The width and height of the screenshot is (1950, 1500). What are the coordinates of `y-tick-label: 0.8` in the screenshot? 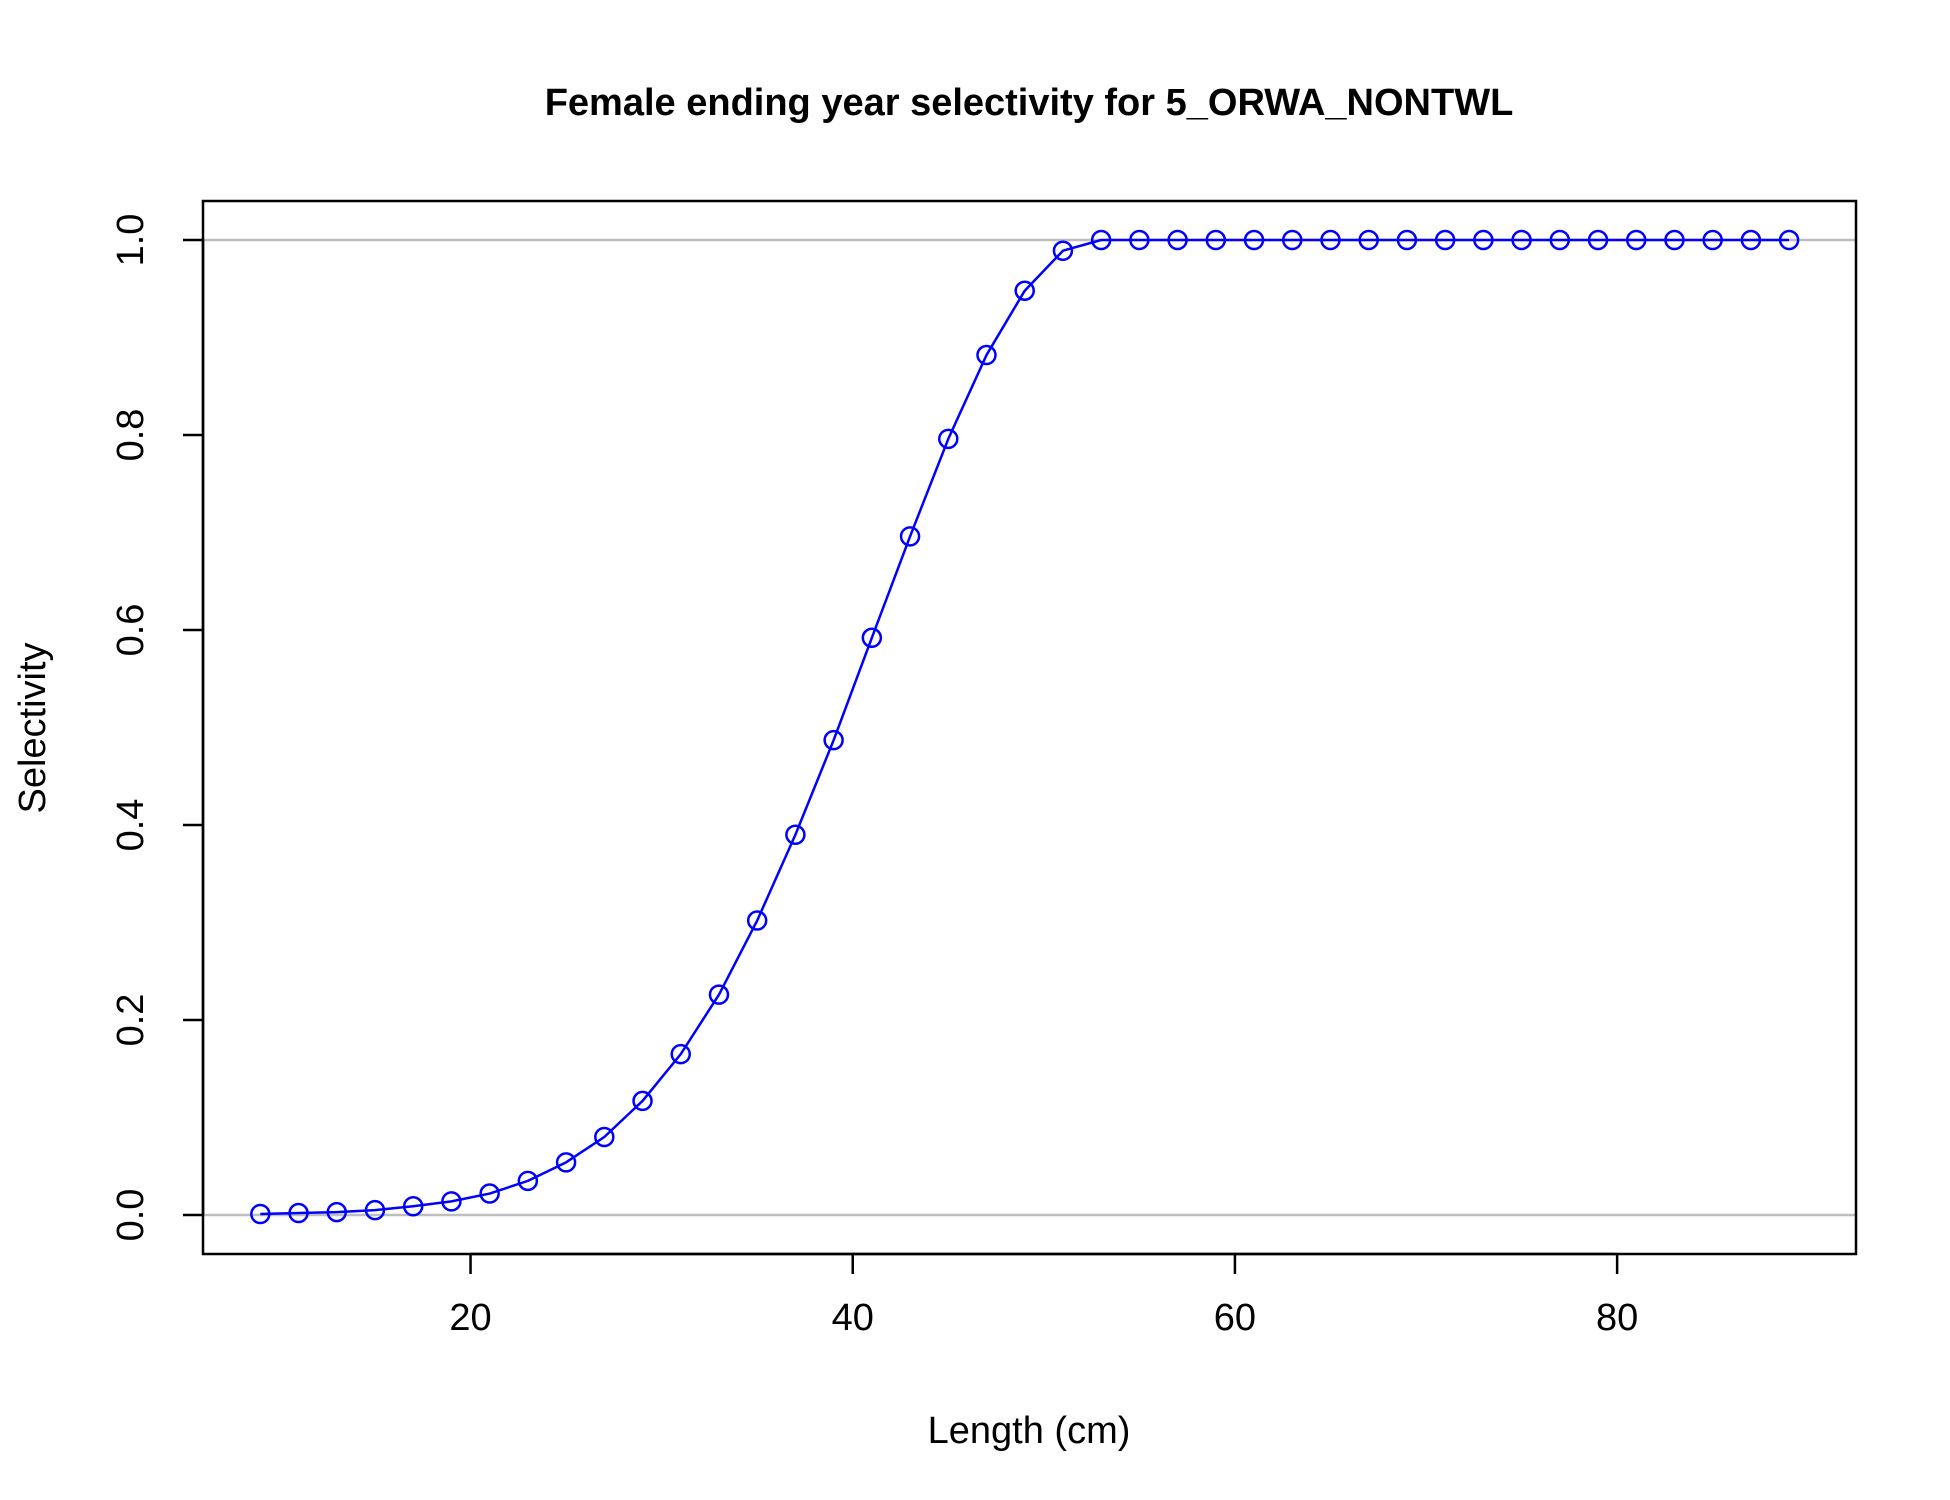 It's located at (131, 435).